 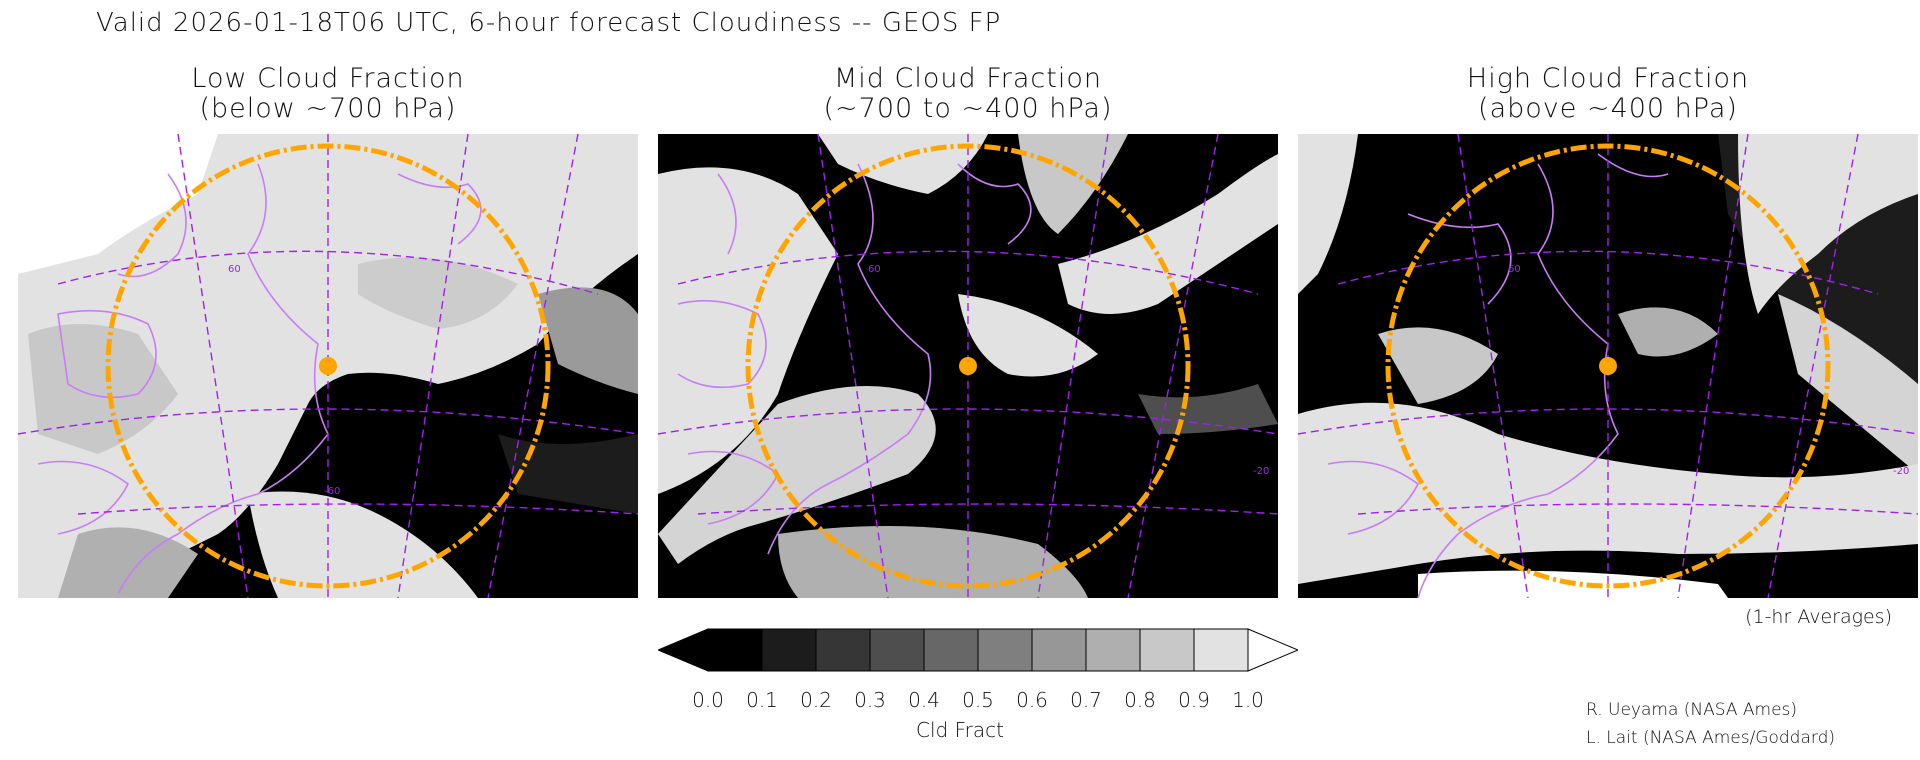 What do you see at coordinates (960, 730) in the screenshot?
I see `colorbar-label: Cld Fract` at bounding box center [960, 730].